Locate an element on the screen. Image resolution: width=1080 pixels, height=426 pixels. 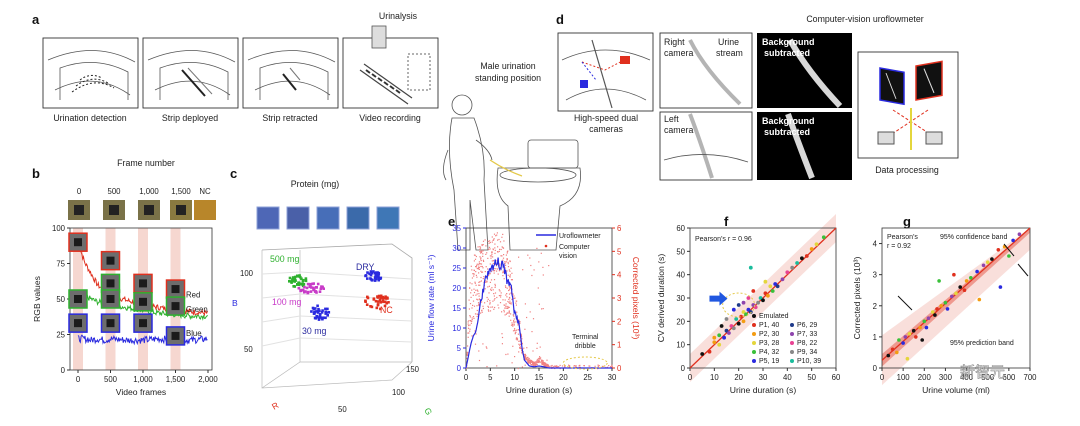
x-tick-label: 10 is located at coordinates (514, 377).